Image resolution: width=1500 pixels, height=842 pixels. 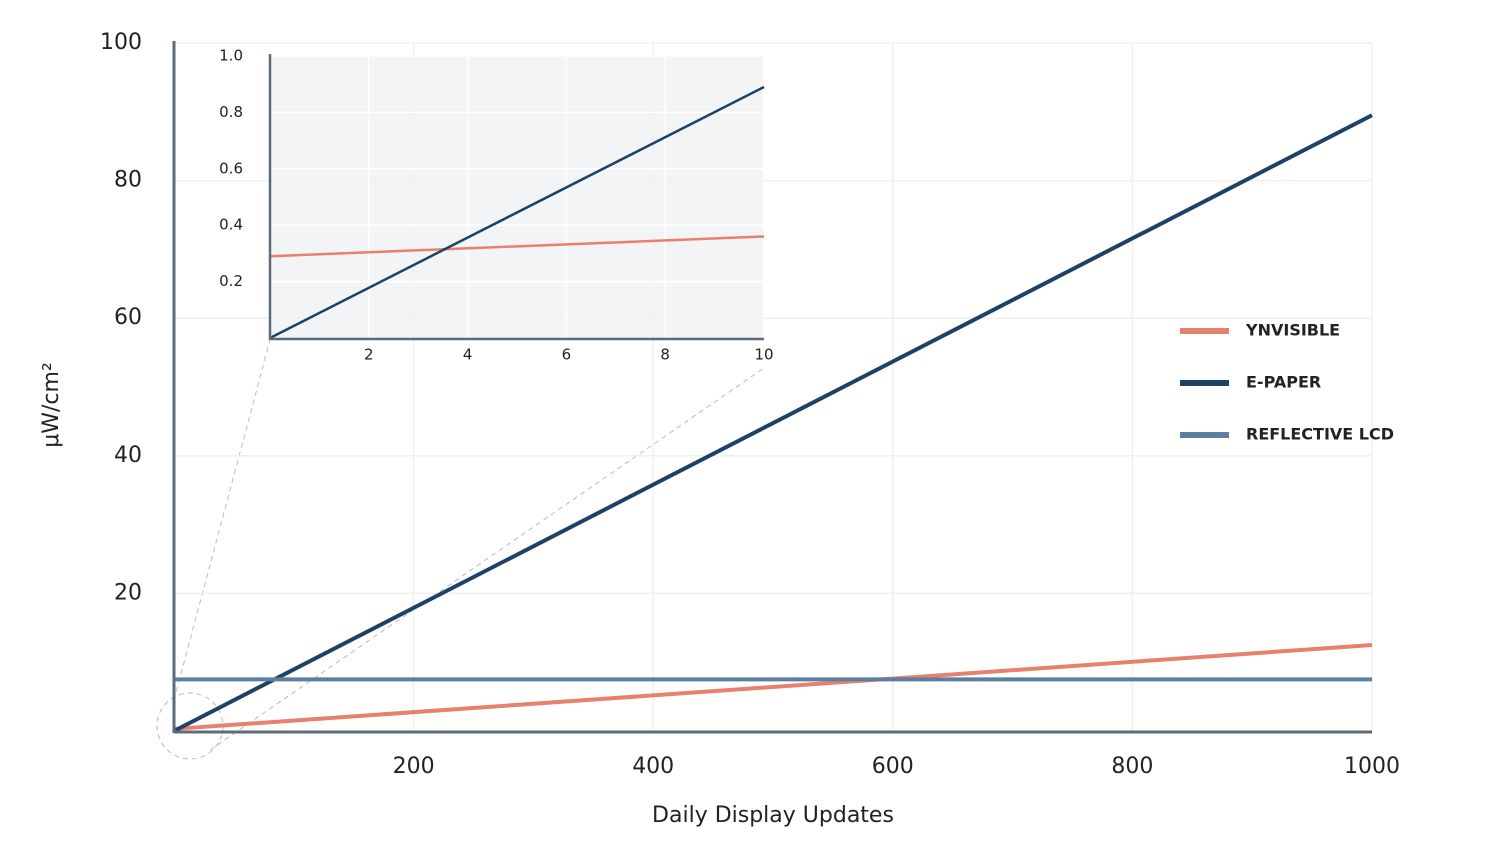 What do you see at coordinates (893, 766) in the screenshot?
I see `x-tick-label: 600` at bounding box center [893, 766].